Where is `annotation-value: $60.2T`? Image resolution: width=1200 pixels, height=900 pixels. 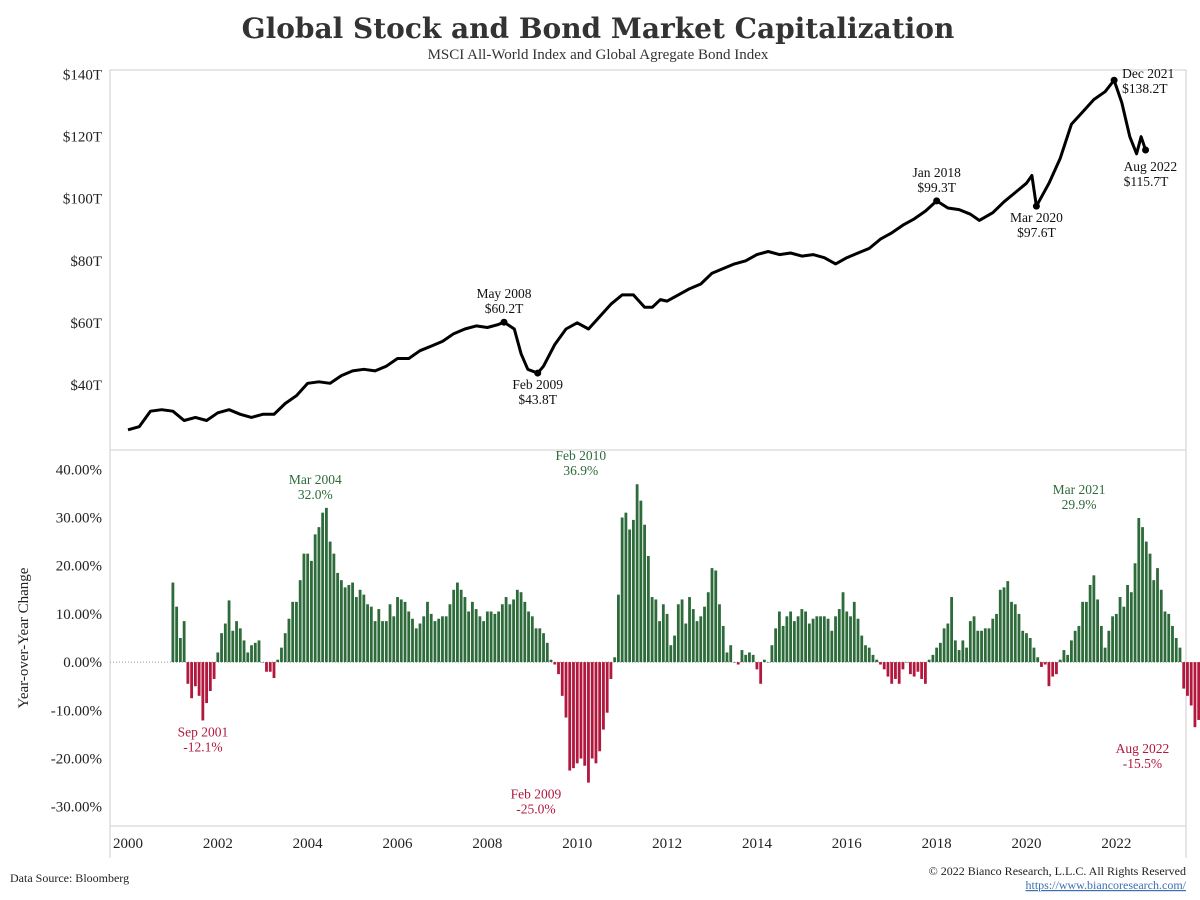 annotation-value: $60.2T is located at coordinates (504, 308).